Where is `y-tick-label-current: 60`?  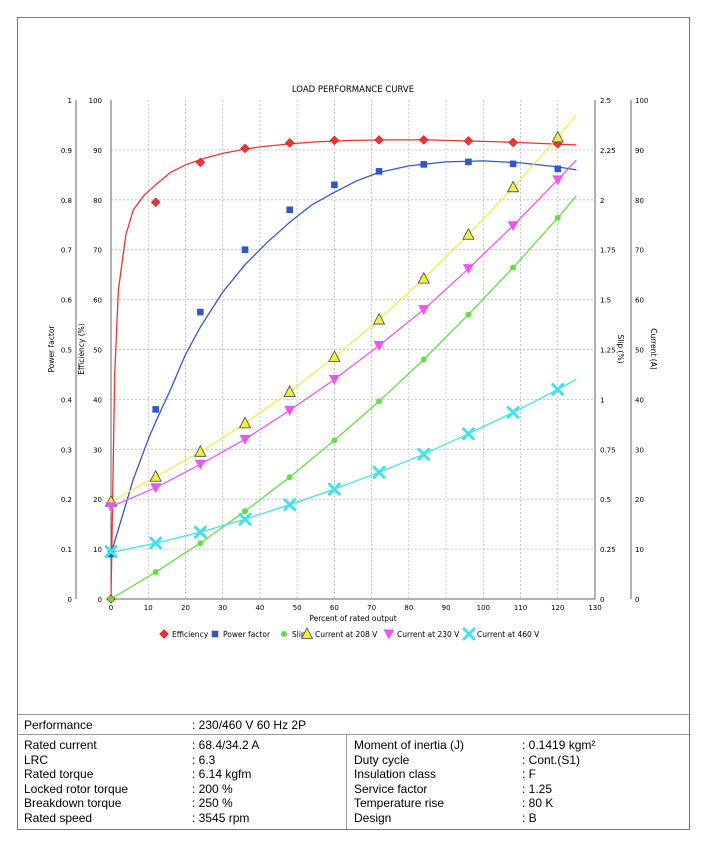 y-tick-label-current: 60 is located at coordinates (639, 301).